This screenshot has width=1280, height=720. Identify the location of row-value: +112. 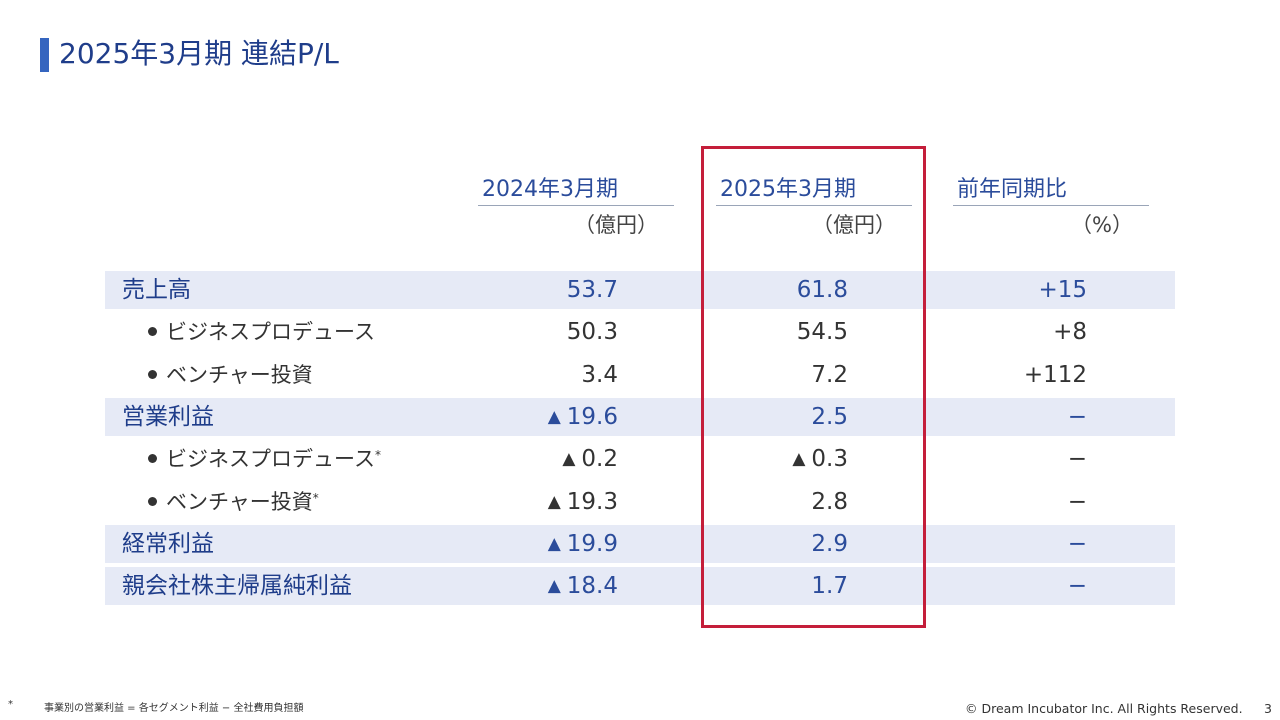
(1008, 375).